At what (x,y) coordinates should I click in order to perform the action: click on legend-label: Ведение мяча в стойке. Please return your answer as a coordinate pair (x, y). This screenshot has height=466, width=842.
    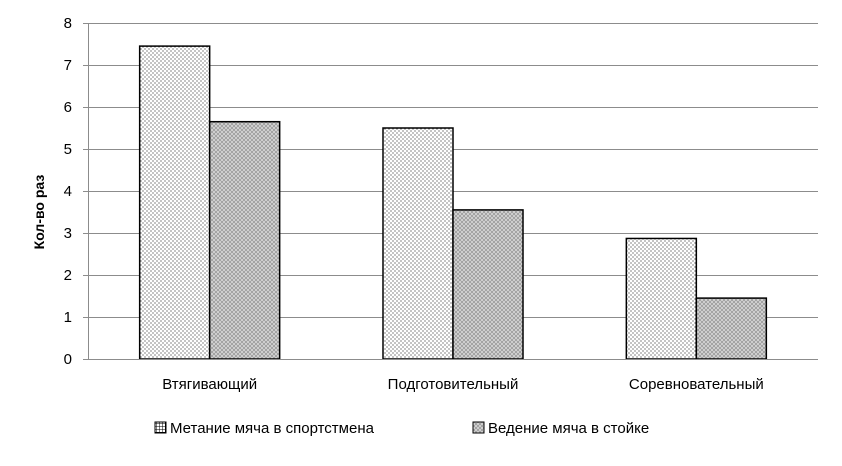
    Looking at the image, I should click on (568, 428).